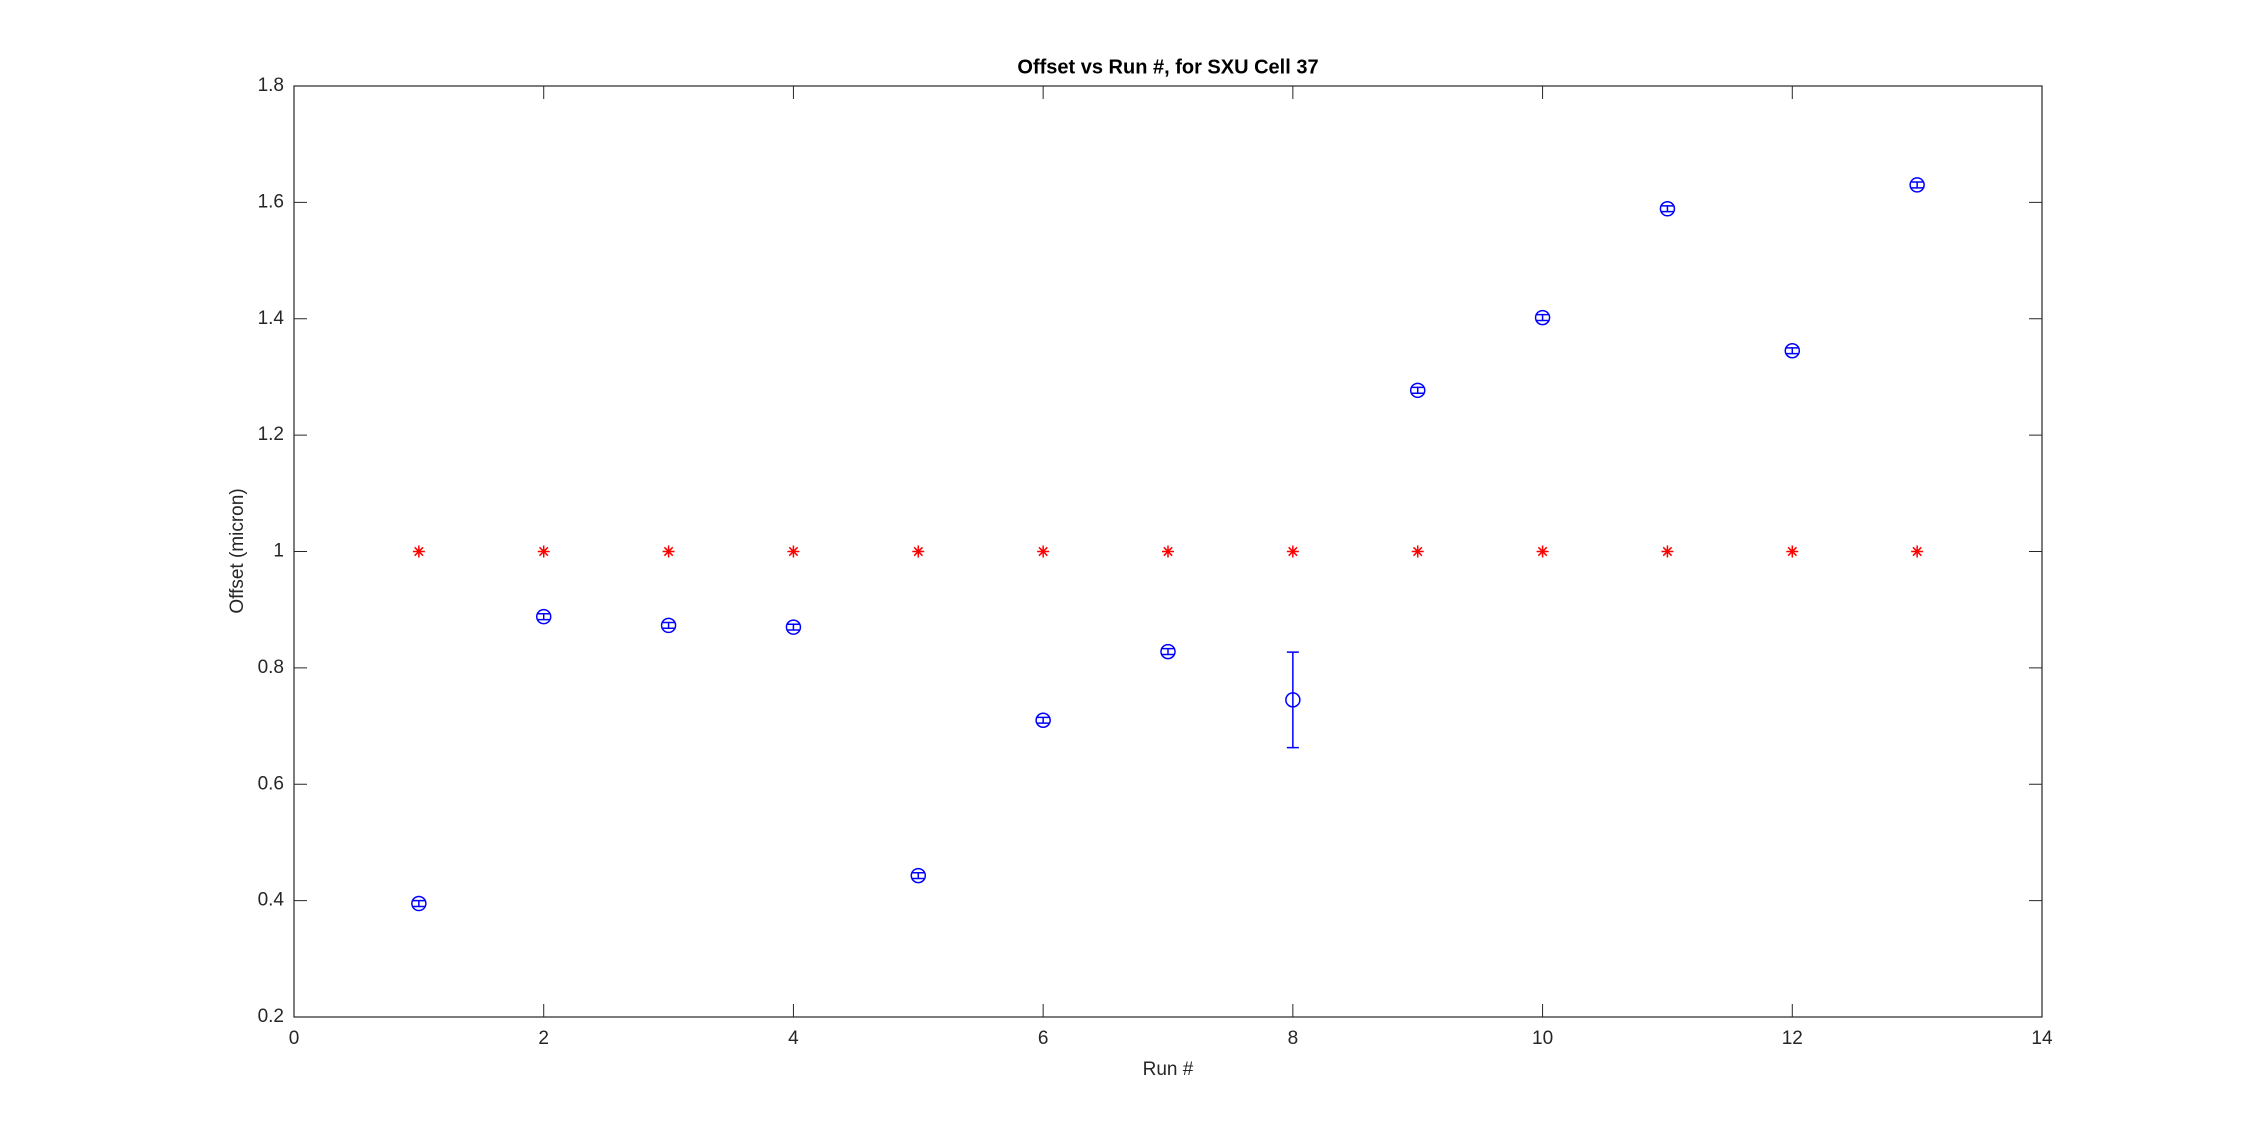 Image resolution: width=2258 pixels, height=1143 pixels. What do you see at coordinates (1792, 1038) in the screenshot?
I see `x-tick-label: 12` at bounding box center [1792, 1038].